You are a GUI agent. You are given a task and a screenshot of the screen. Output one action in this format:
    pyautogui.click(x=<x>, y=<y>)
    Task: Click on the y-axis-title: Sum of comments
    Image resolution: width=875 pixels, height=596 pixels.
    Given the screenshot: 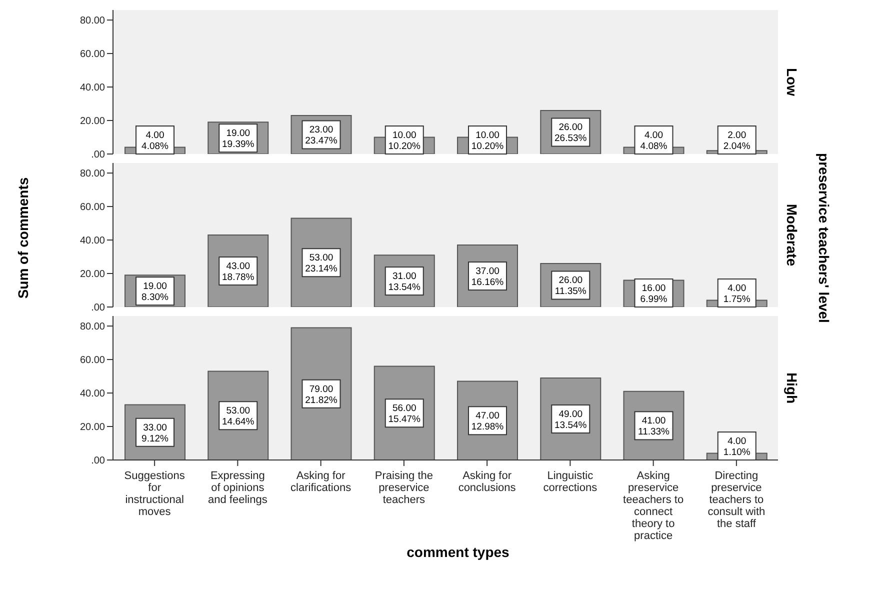 What is the action you would take?
    pyautogui.click(x=23, y=238)
    